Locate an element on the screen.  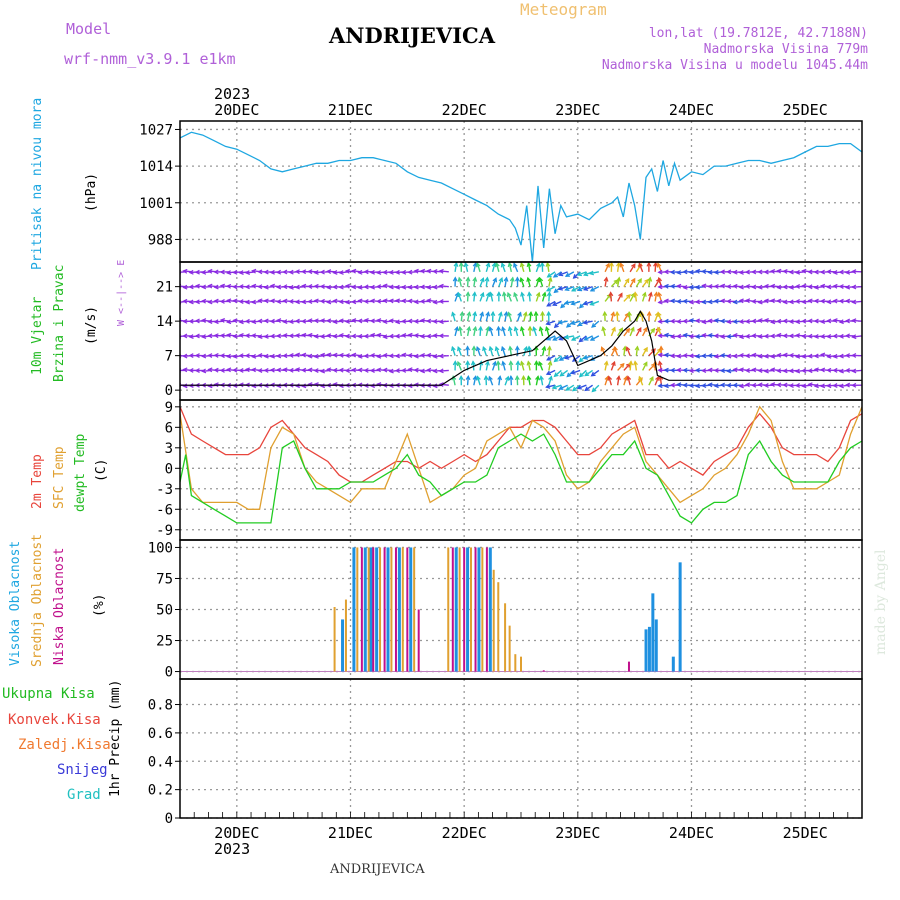
low-cloud-bar is located at coordinates (475, 609).